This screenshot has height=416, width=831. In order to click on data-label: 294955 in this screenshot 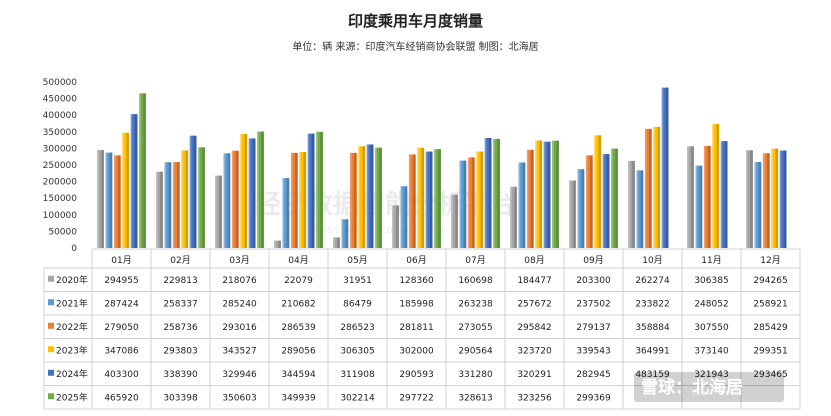, I will do `click(121, 281)`.